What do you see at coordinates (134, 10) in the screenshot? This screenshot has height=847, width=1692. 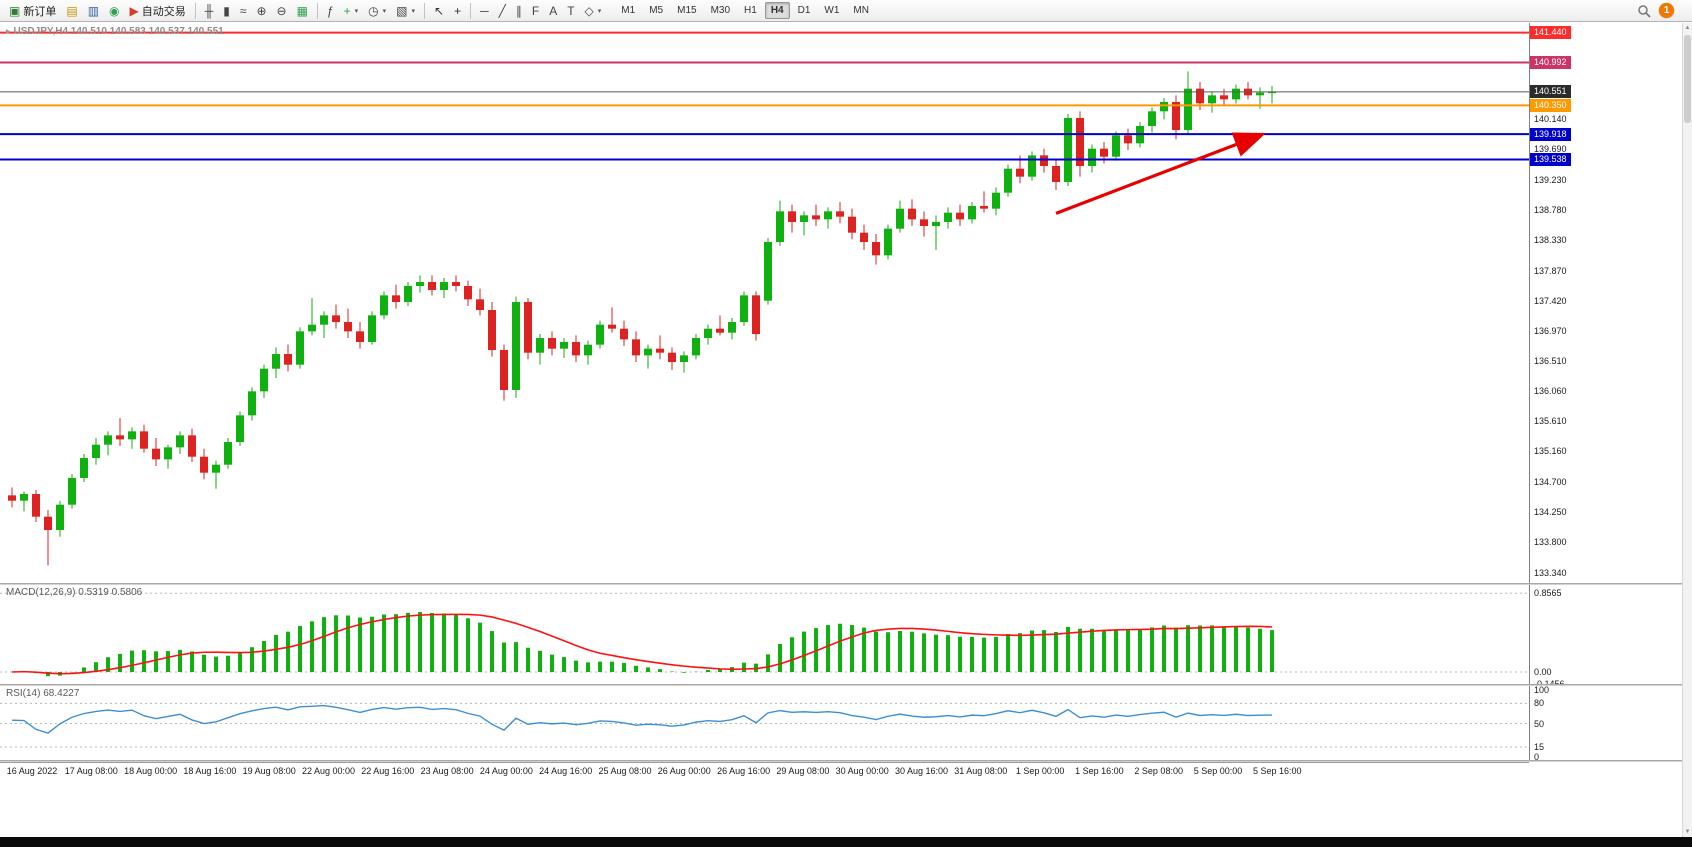 I see `auto-trading-play-icon: ▶` at bounding box center [134, 10].